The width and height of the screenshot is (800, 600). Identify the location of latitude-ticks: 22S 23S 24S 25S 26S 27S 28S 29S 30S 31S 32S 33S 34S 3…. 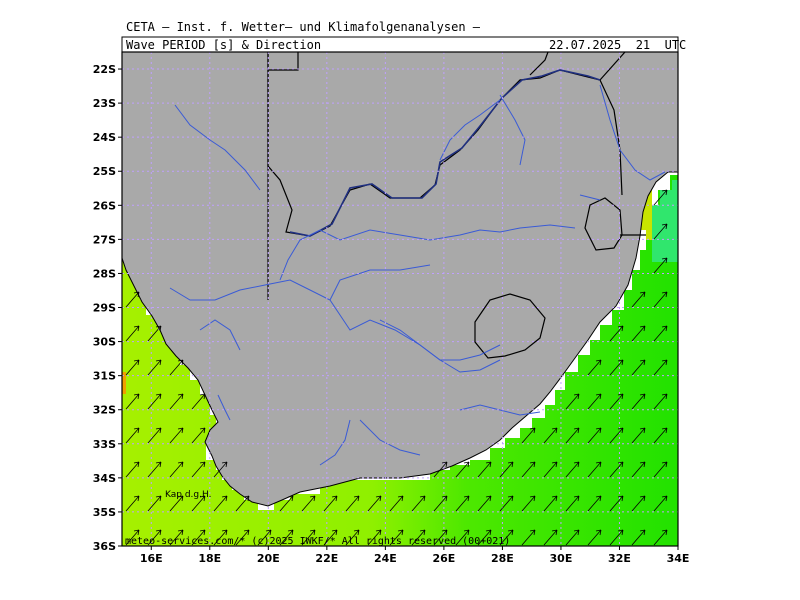
(107, 308).